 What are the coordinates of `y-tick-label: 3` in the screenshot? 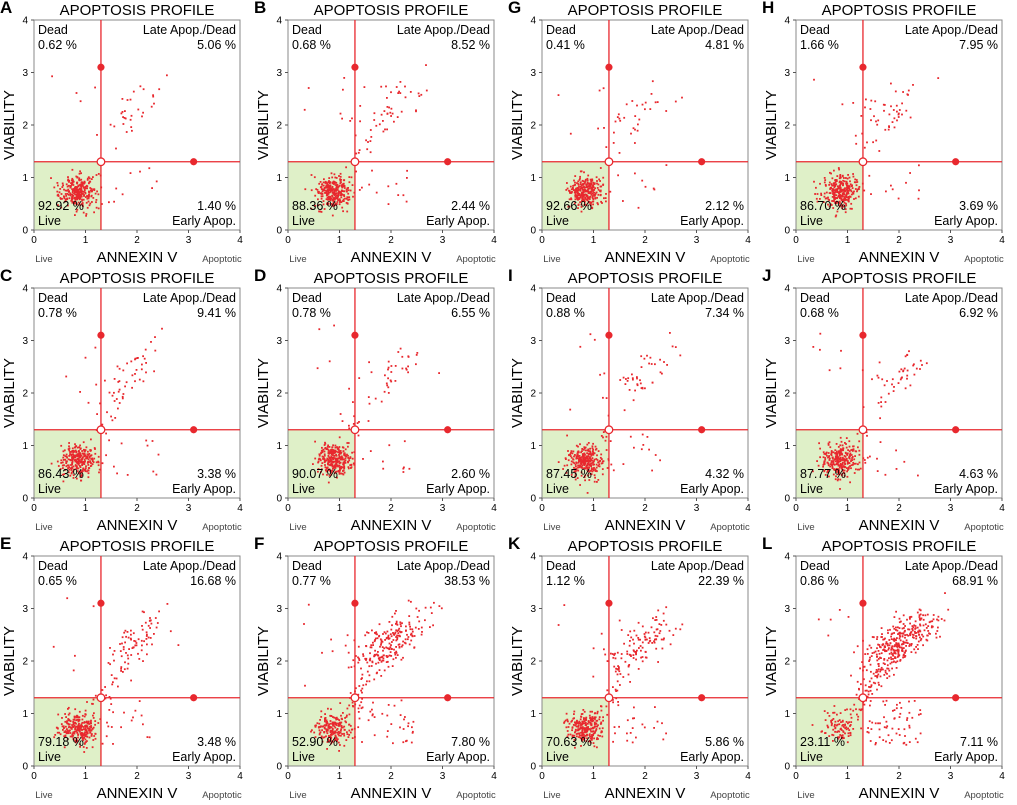 It's located at (787, 73).